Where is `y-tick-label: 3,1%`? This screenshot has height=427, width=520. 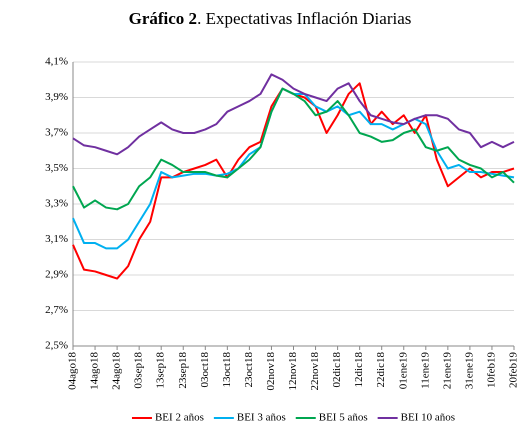
y-tick-label: 3,1% is located at coordinates (56, 239).